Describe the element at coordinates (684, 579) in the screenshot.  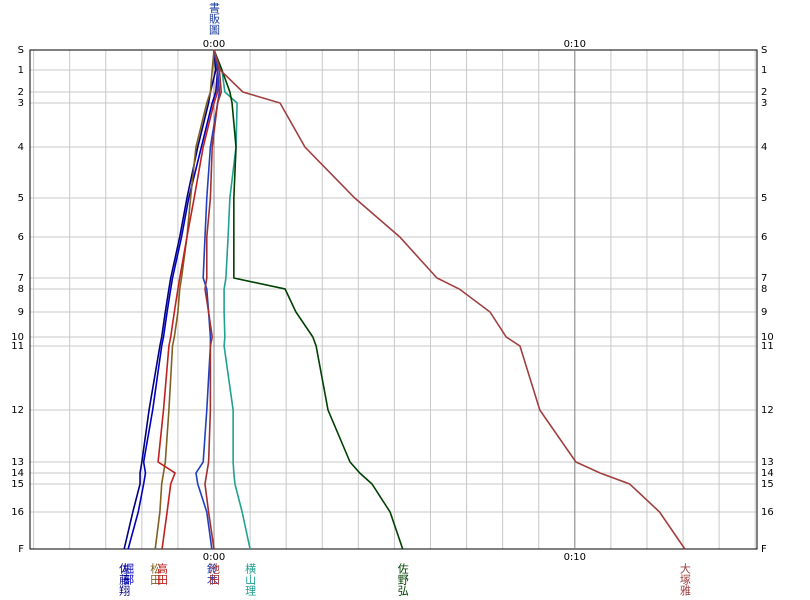
I see `runner-name: 大塚雅` at that location.